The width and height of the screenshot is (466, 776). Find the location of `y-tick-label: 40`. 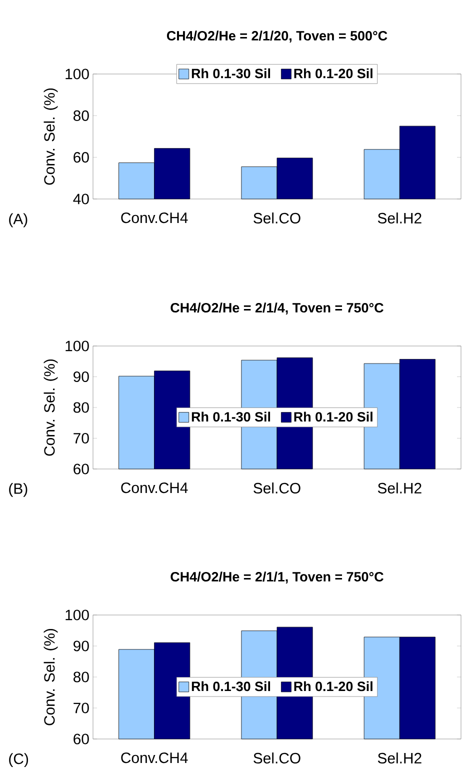

y-tick-label: 40 is located at coordinates (81, 199).